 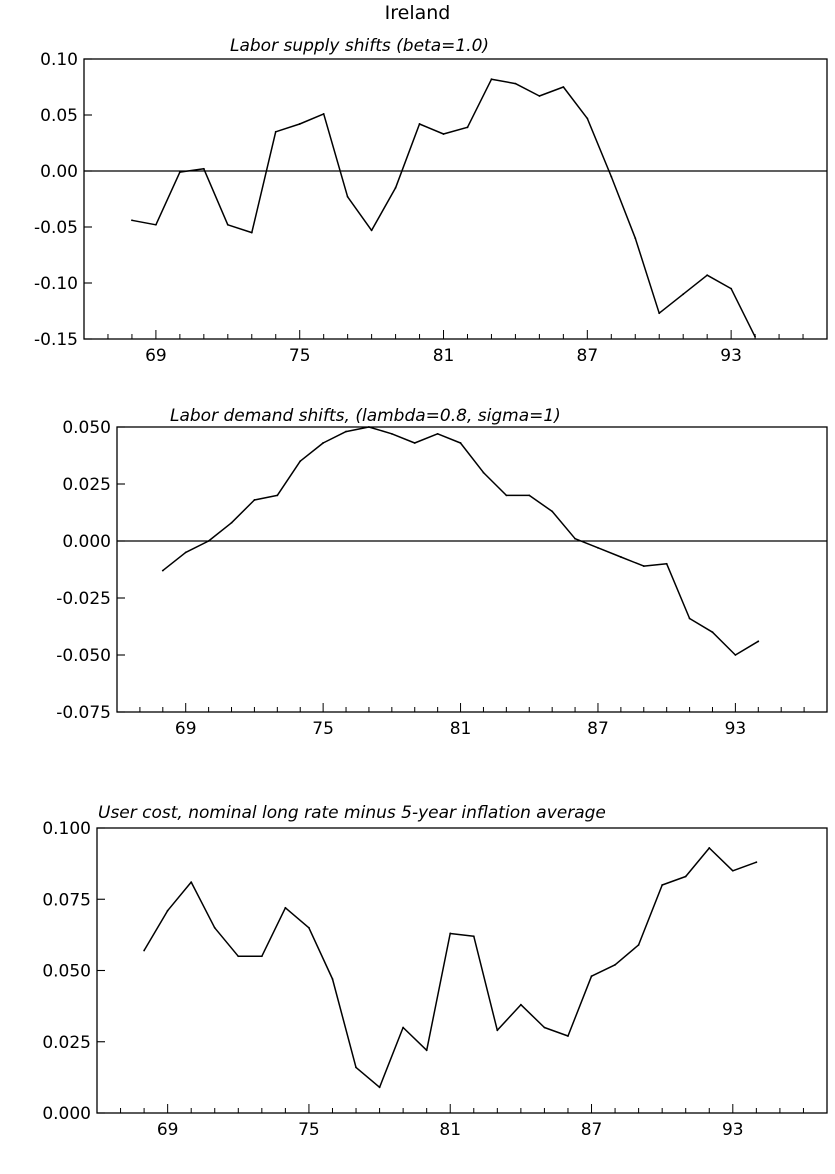 I want to click on y-tick-label: 0.05, so click(x=59, y=116).